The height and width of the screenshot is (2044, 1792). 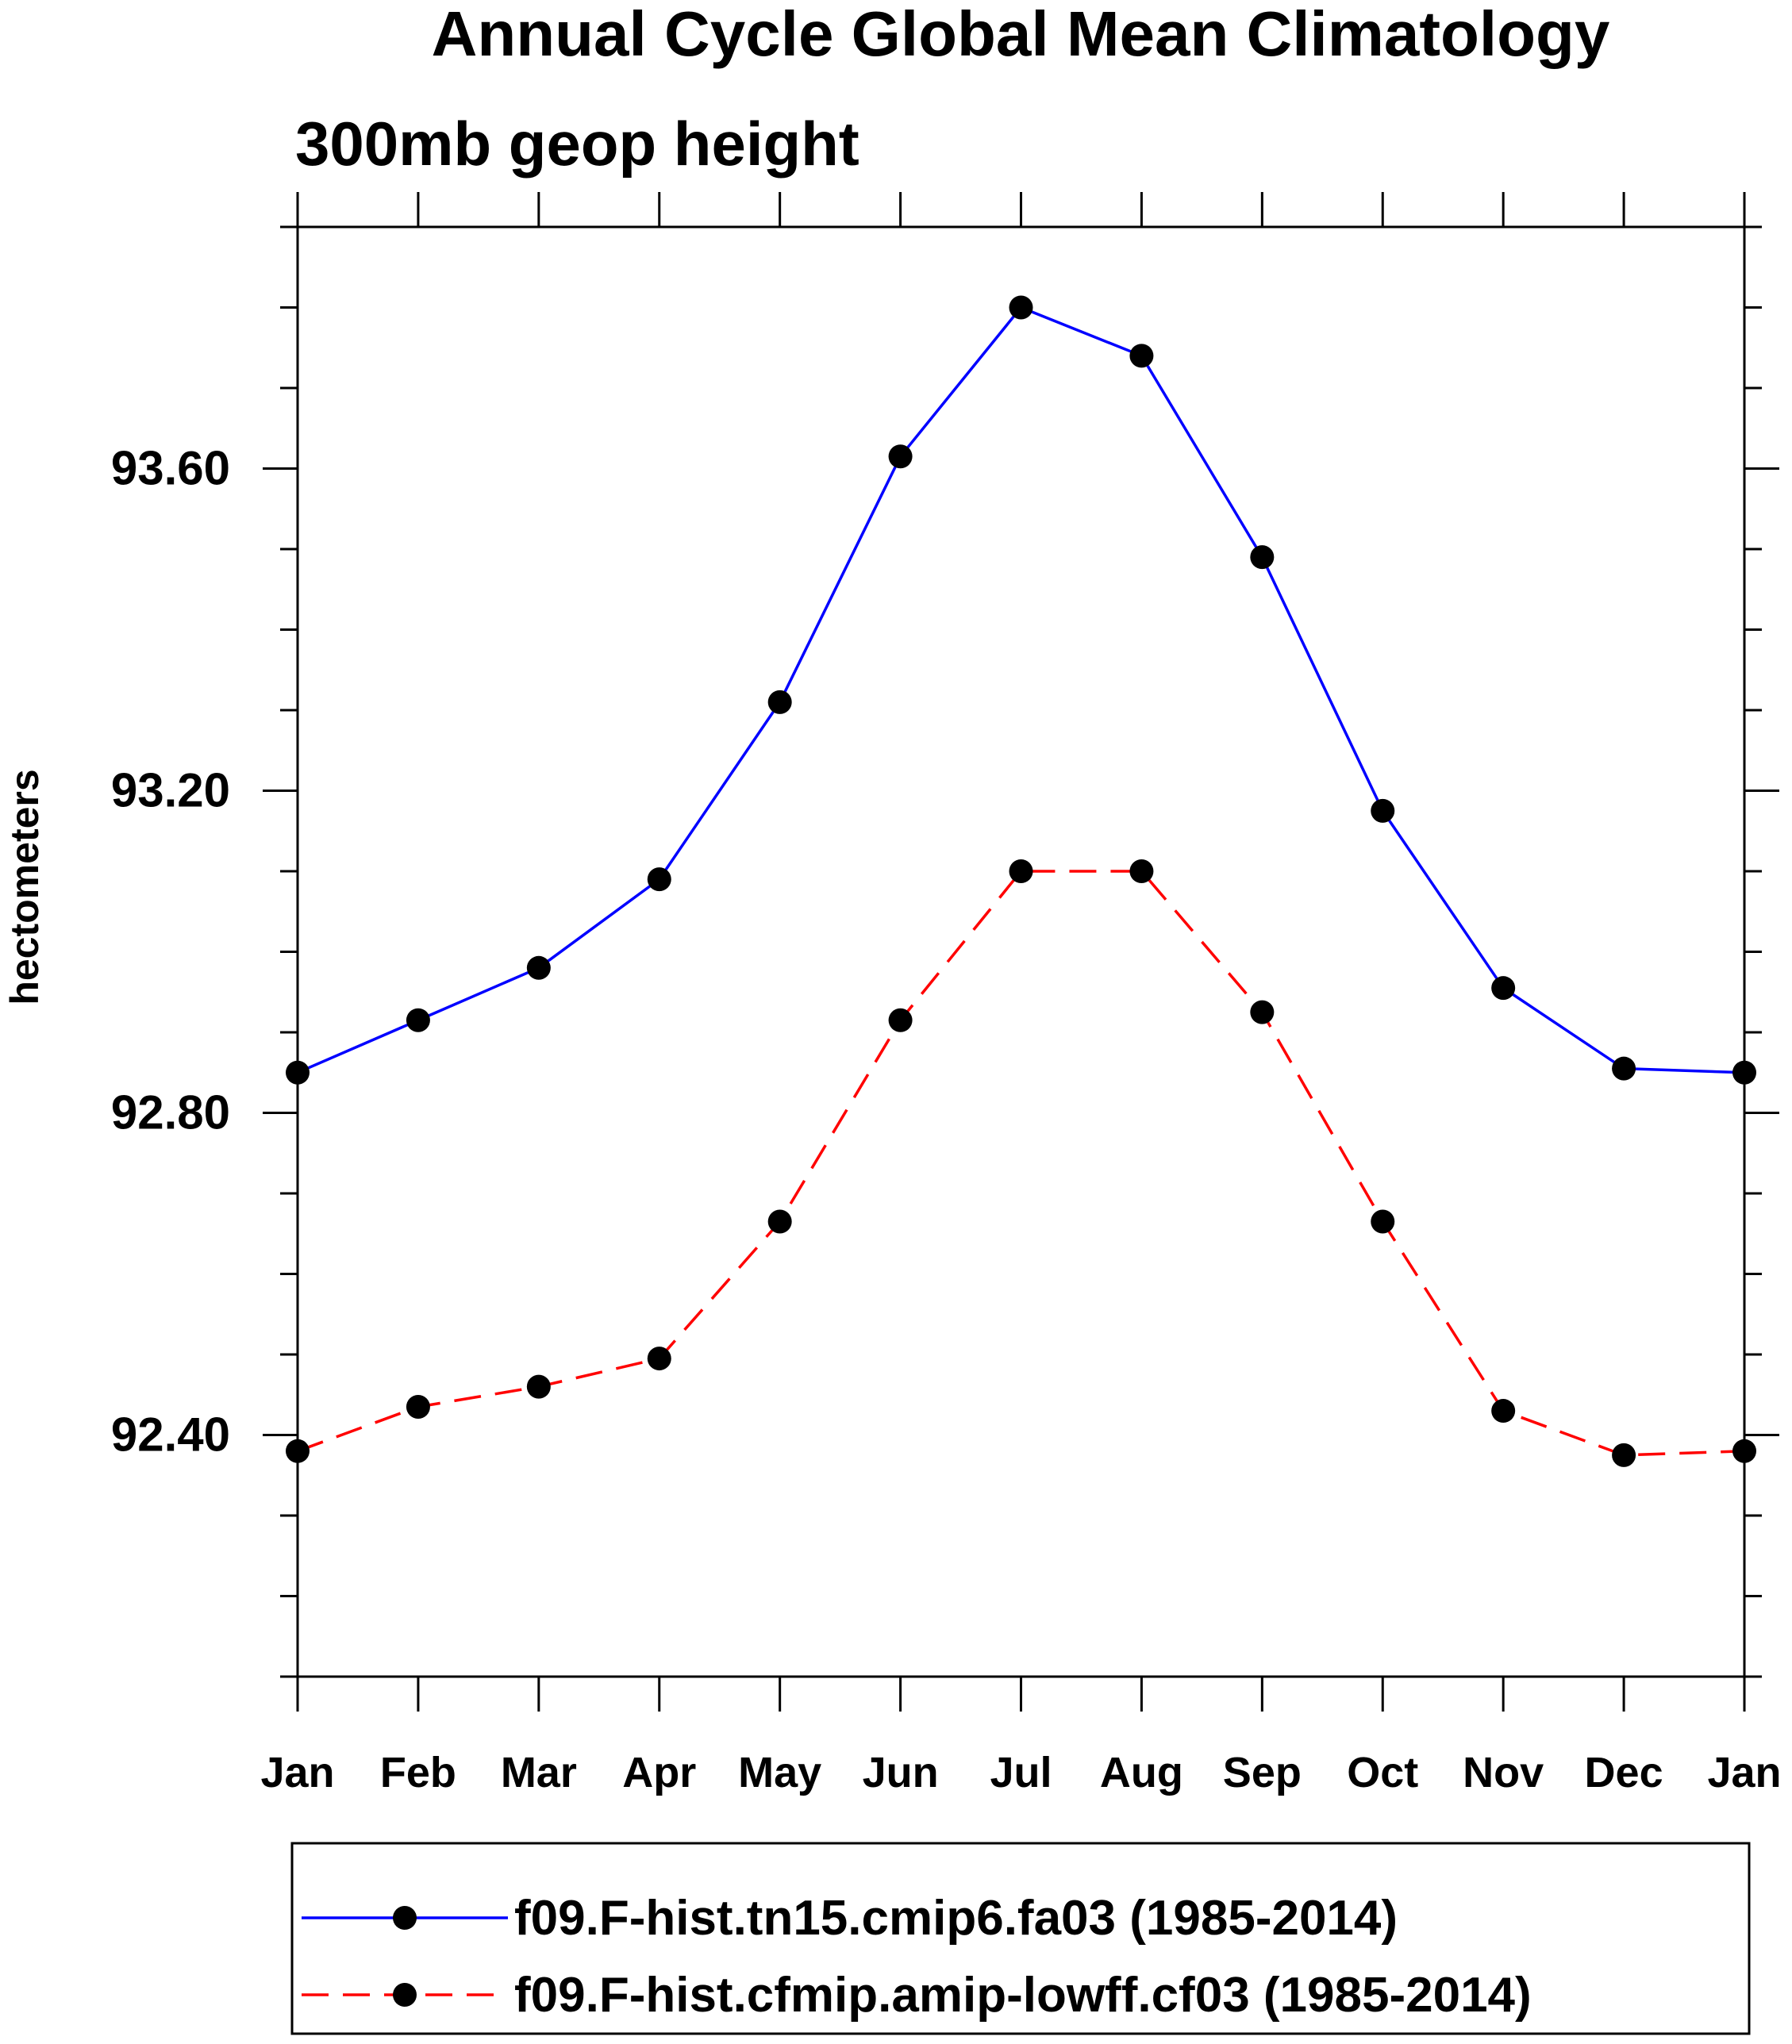 I want to click on legend-label-1: f09.F-hist.tn15.cmip6.fa03 (1985-2014), so click(x=956, y=1918).